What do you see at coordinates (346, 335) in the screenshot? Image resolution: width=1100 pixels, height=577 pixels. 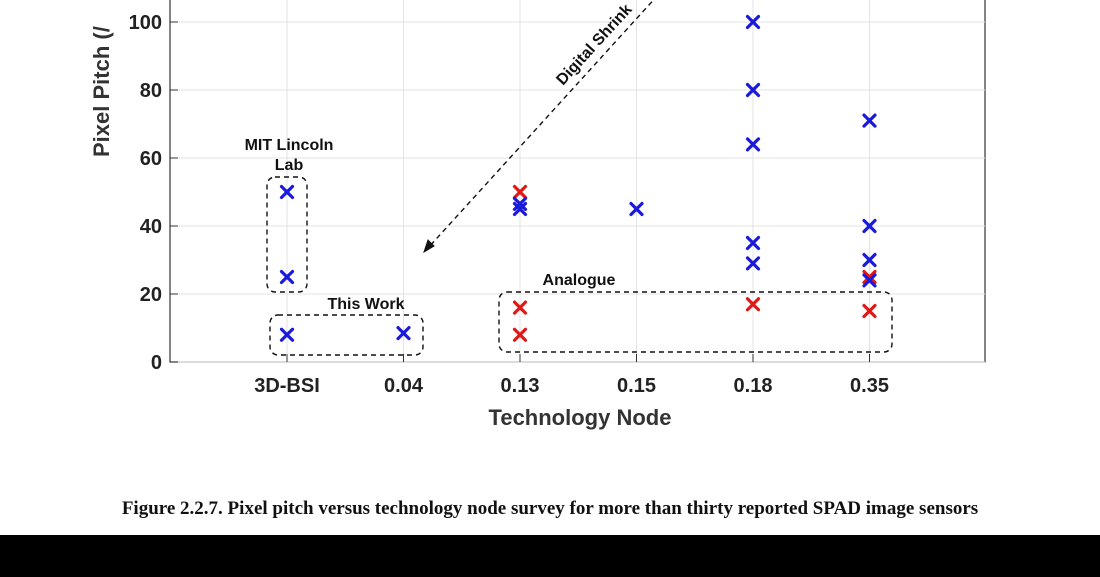 I see `this-work-box` at bounding box center [346, 335].